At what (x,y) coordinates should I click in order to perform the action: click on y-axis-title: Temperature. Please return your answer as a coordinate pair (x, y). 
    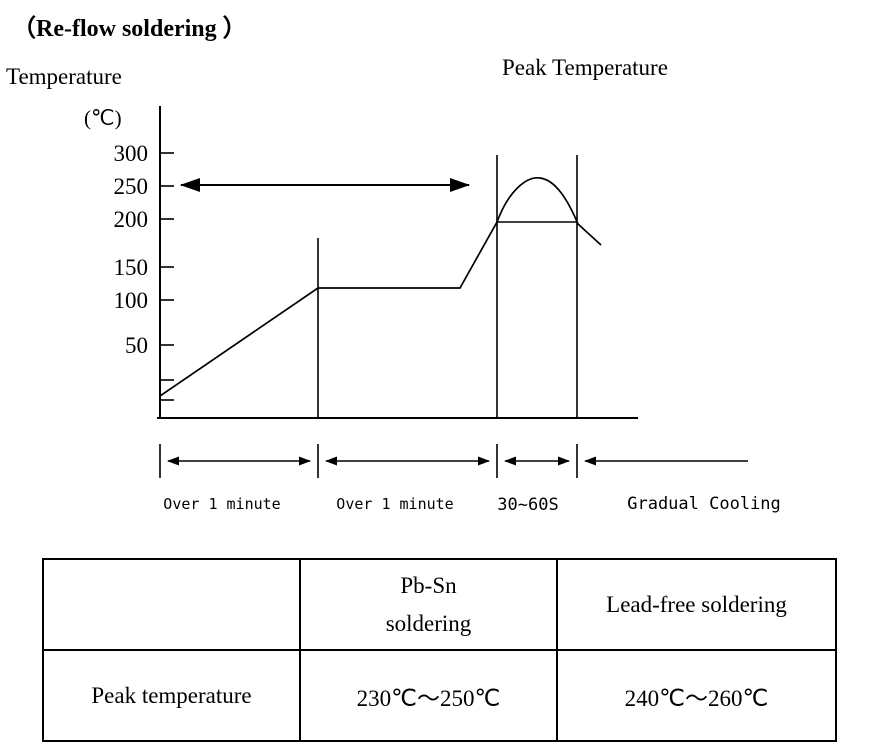
    Looking at the image, I should click on (64, 76).